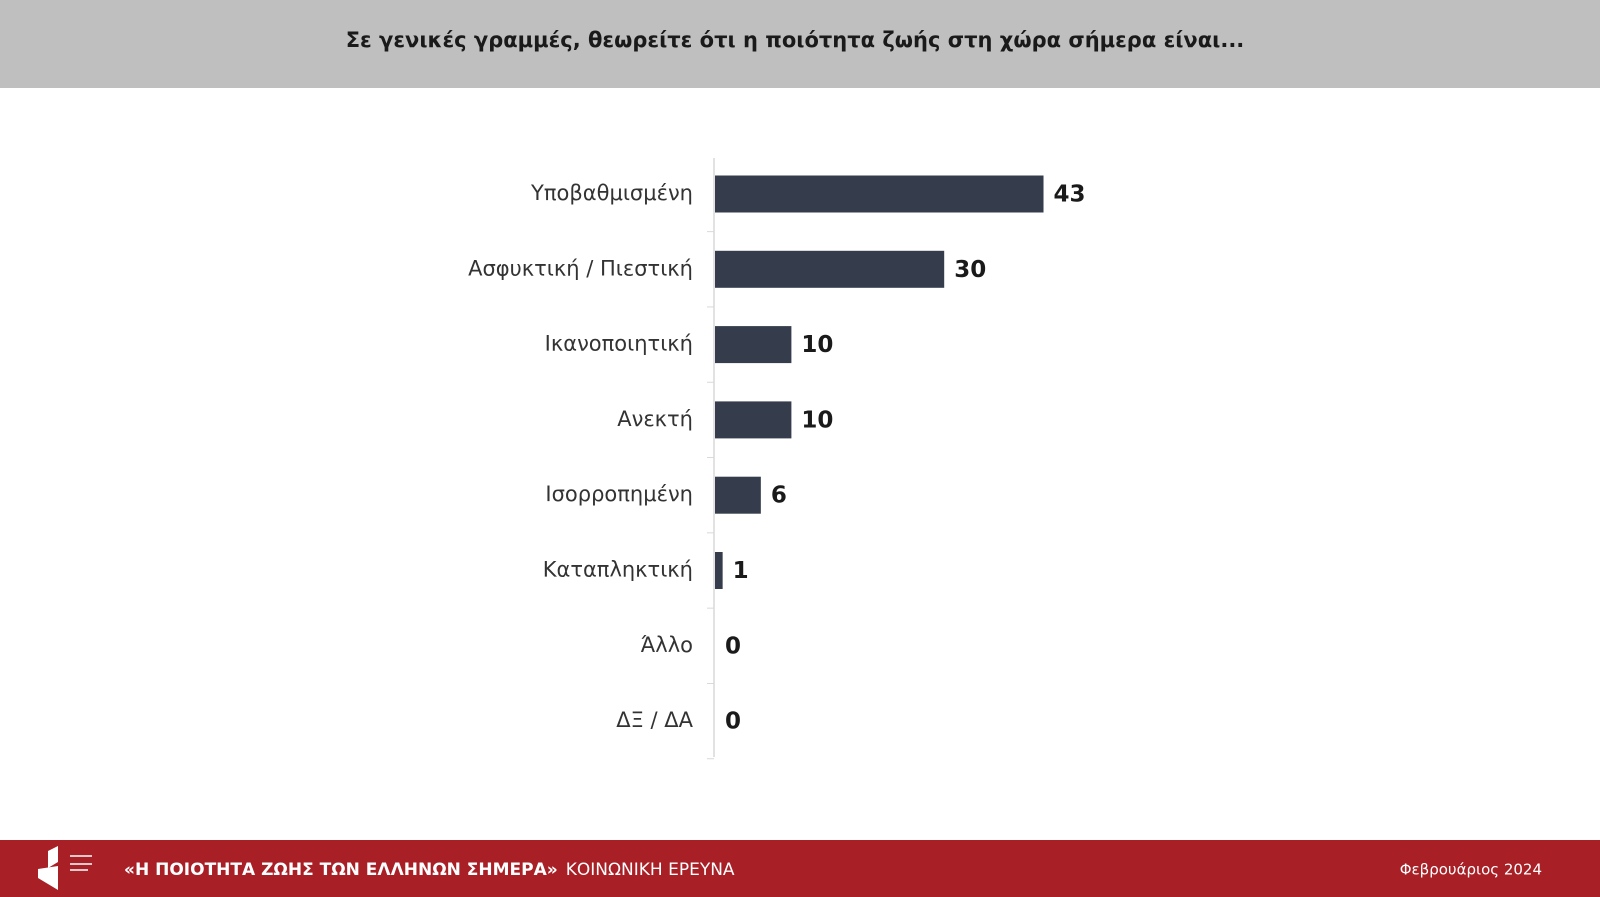 This screenshot has width=1600, height=897. What do you see at coordinates (618, 570) in the screenshot?
I see `category-label: Καταπληκτική` at bounding box center [618, 570].